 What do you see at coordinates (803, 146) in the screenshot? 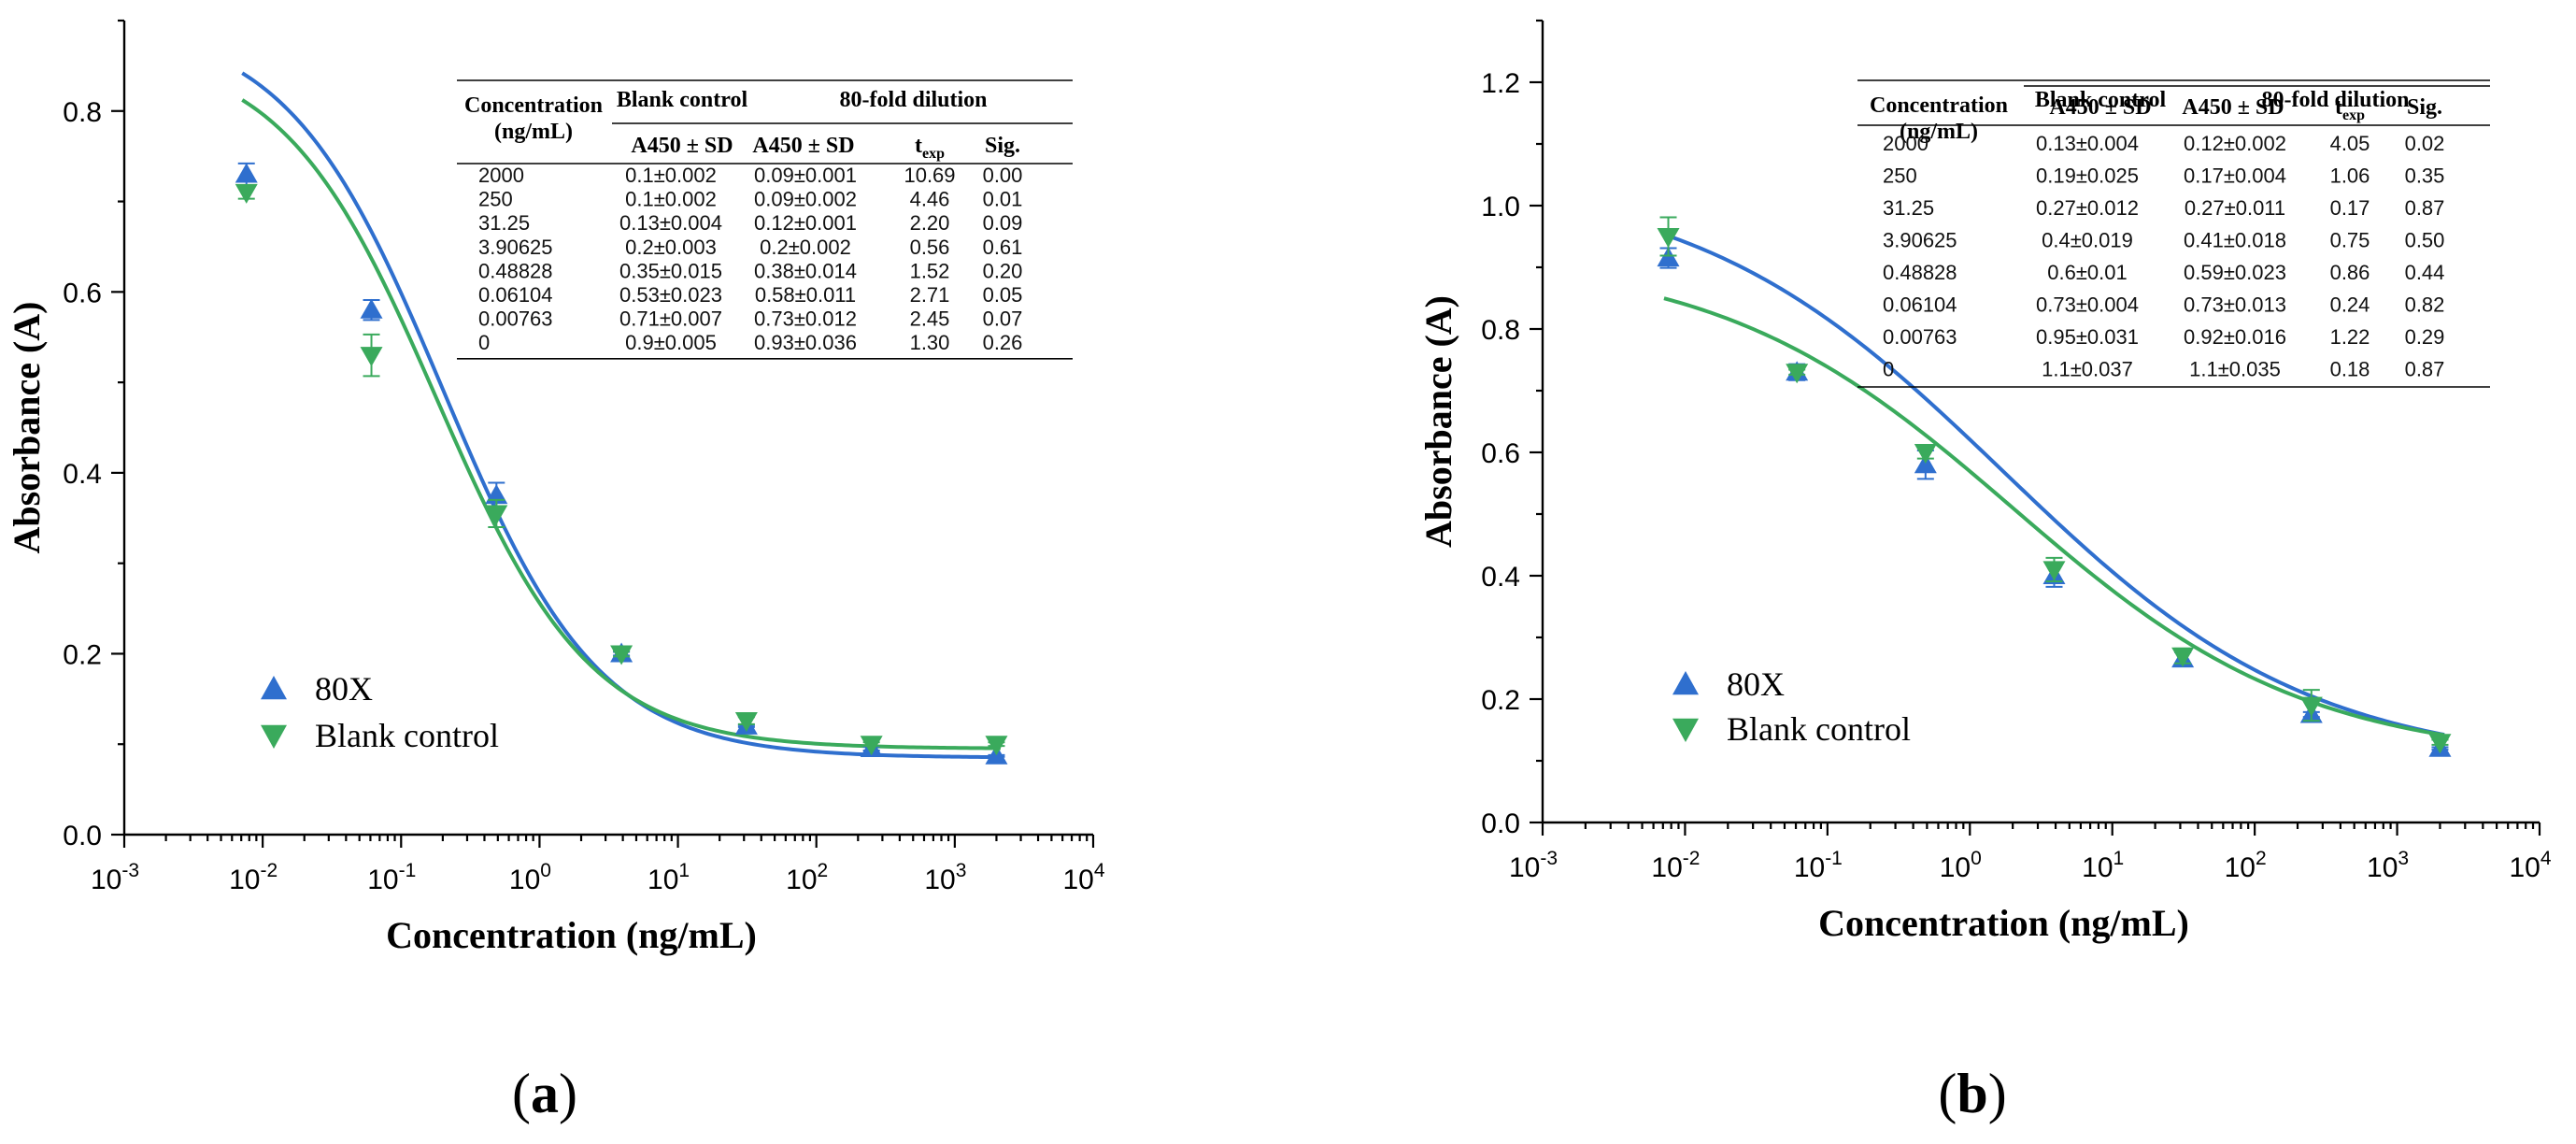
I see `table-header-a450-dilution: A450 ± SD` at bounding box center [803, 146].